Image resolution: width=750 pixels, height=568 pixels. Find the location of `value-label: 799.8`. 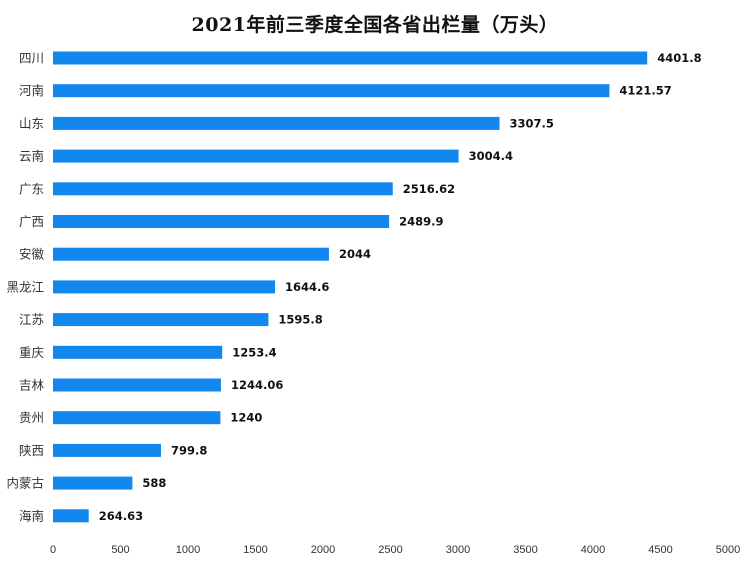

value-label: 799.8 is located at coordinates (189, 450).